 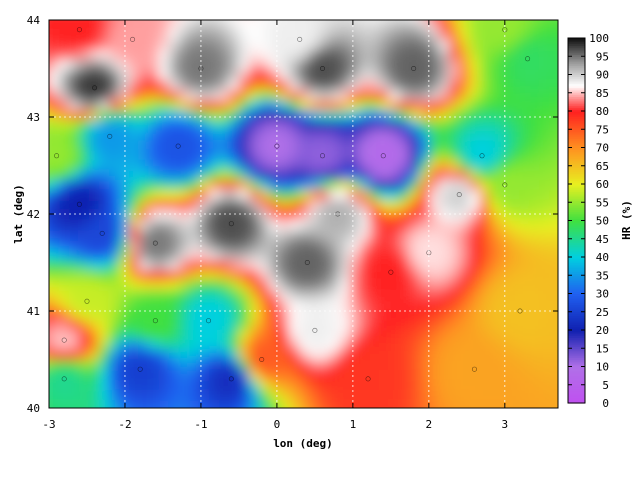 What do you see at coordinates (231, 379) in the screenshot?
I see `hr-sample-point` at bounding box center [231, 379].